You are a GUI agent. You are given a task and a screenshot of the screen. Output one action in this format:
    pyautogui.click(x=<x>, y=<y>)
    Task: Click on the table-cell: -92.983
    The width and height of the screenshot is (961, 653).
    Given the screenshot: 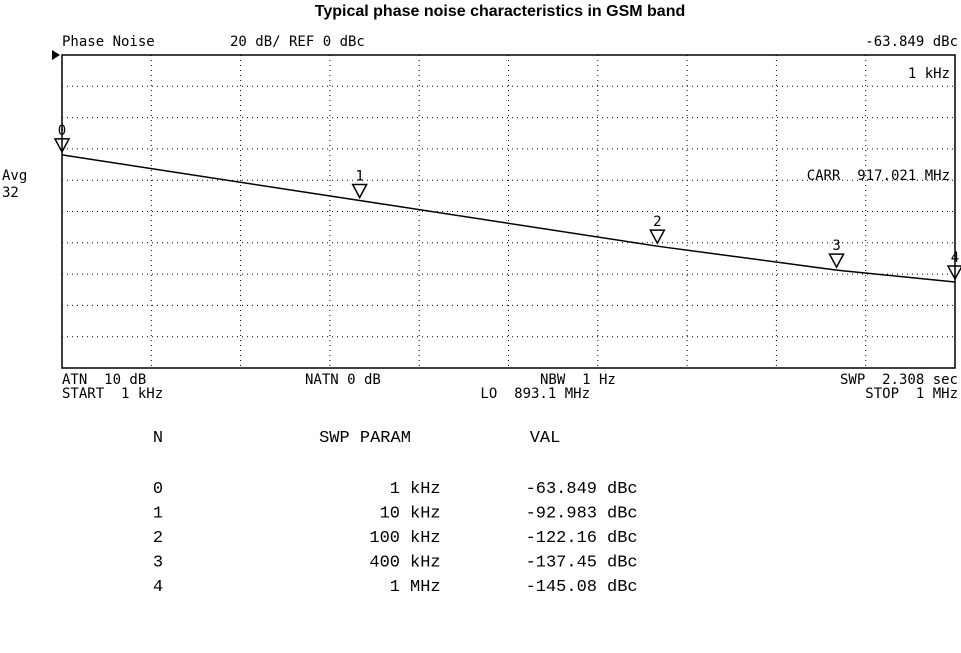 What is the action you would take?
    pyautogui.click(x=561, y=514)
    